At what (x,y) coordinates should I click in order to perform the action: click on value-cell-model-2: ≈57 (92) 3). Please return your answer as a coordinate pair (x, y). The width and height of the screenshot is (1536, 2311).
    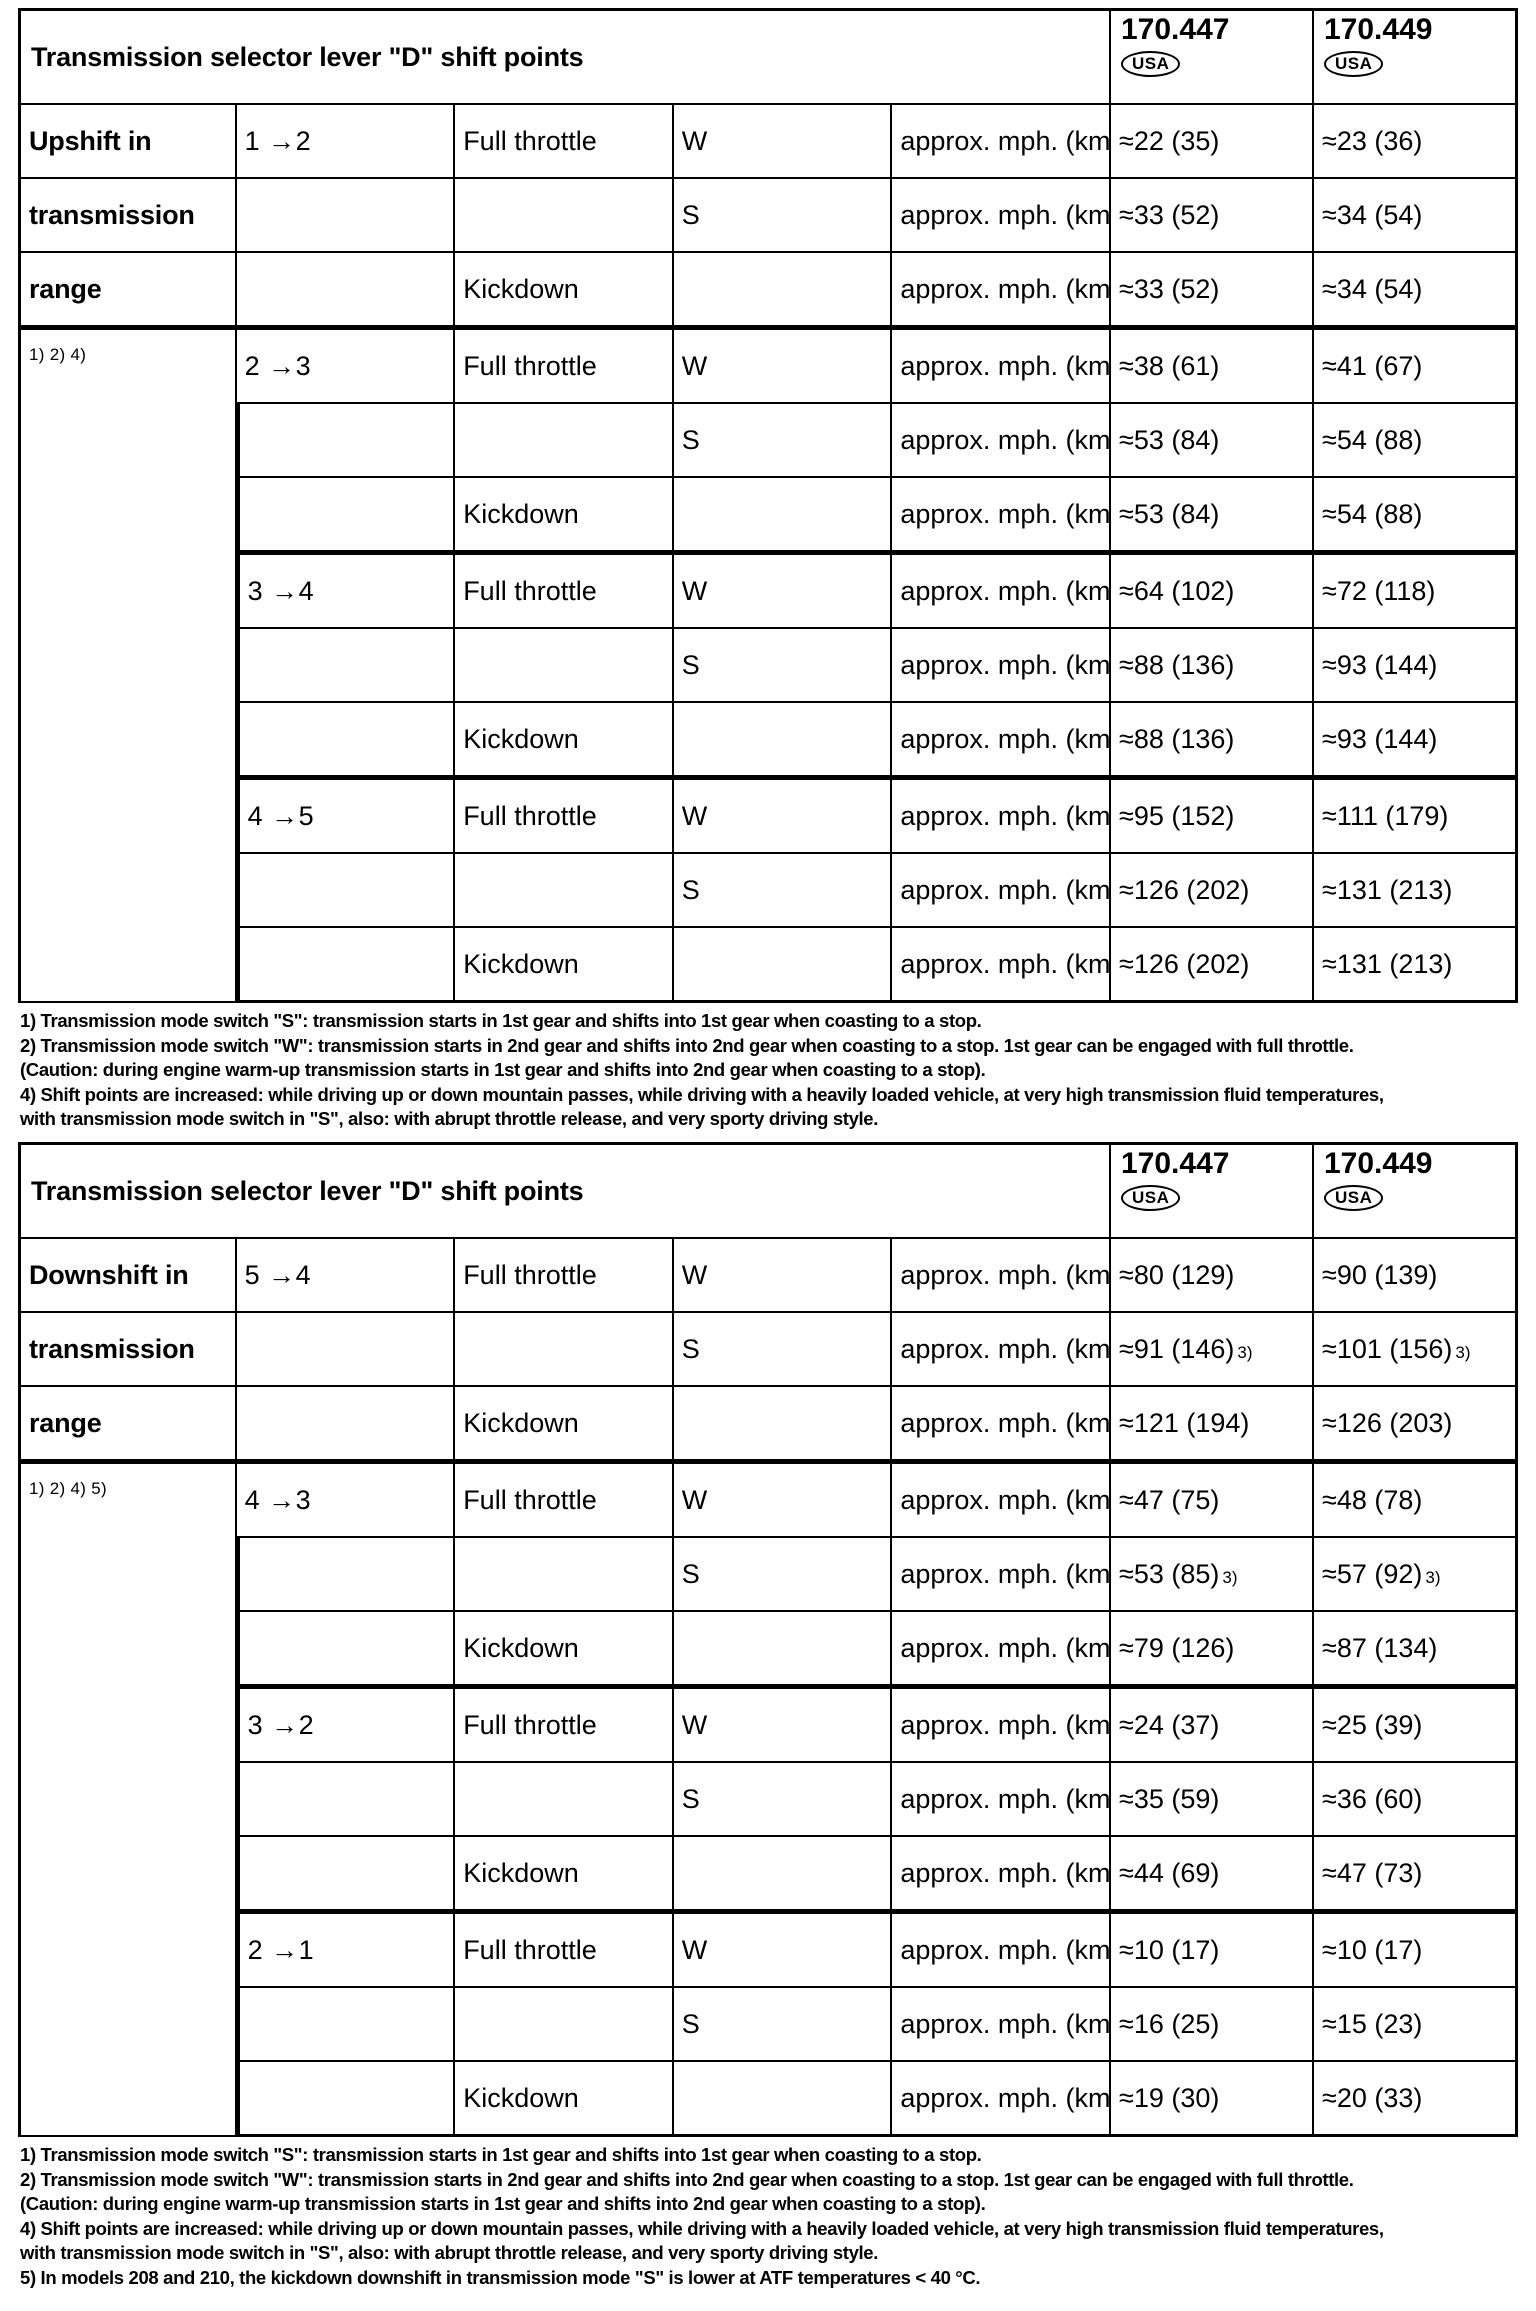
    Looking at the image, I should click on (1416, 1574).